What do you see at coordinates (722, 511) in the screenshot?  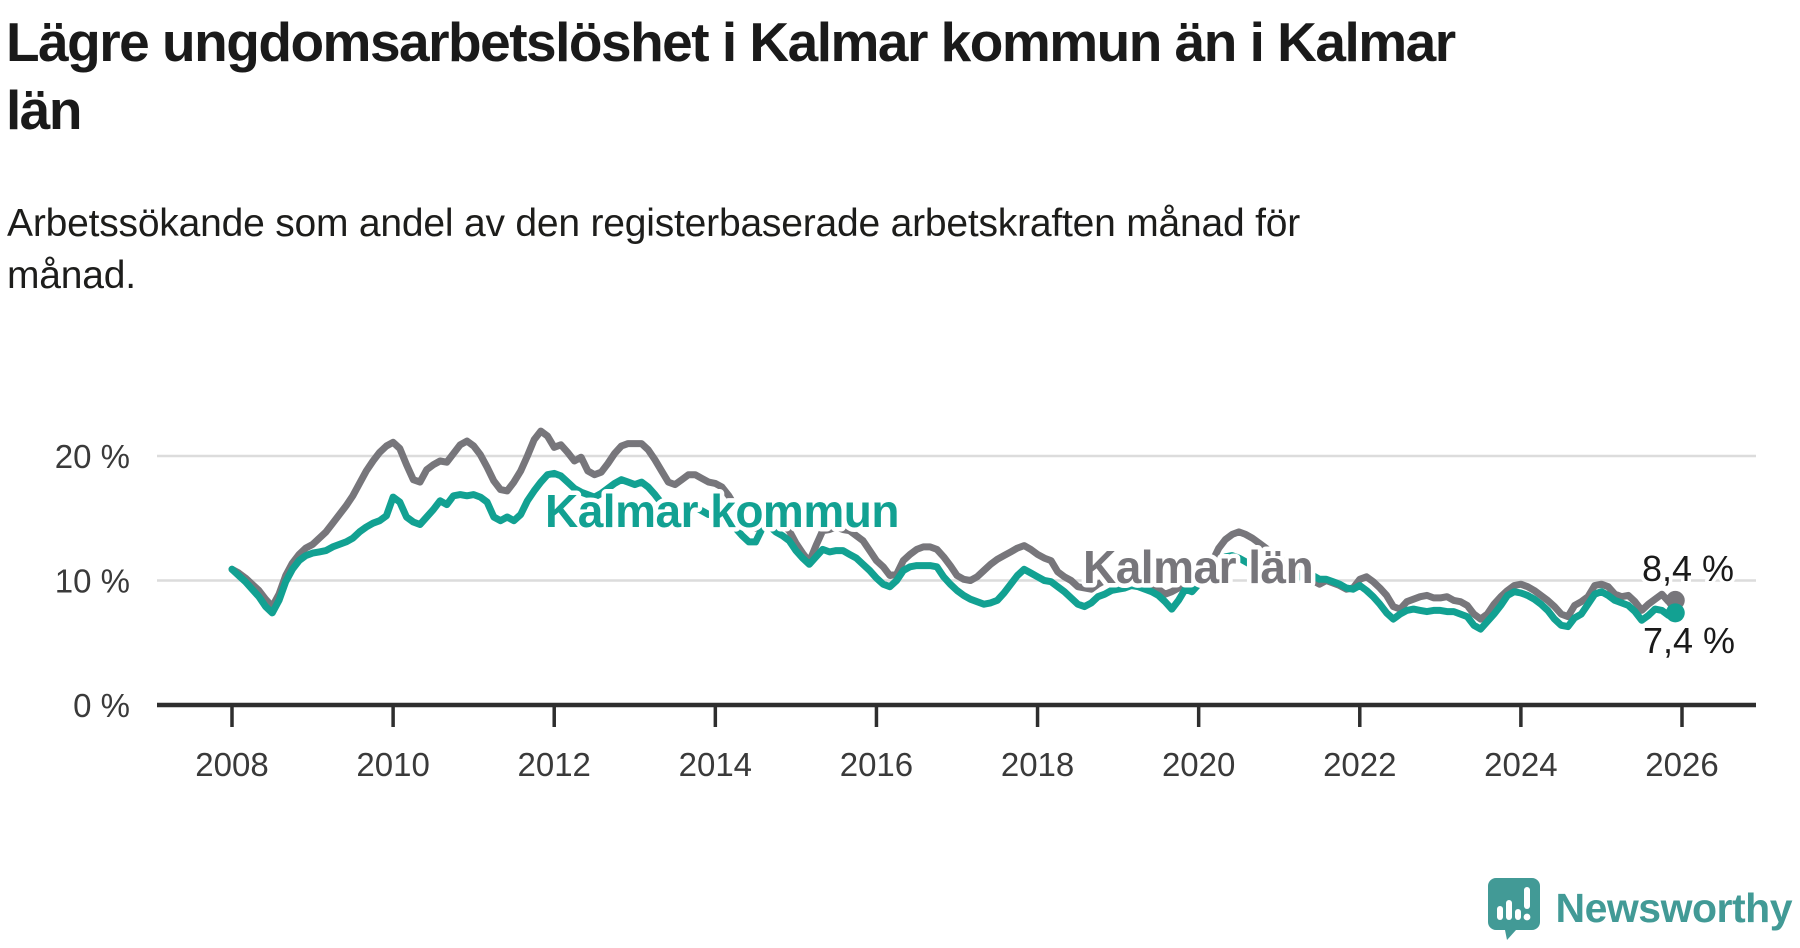 I see `series-label-kalmar-kommun: Kalmar kommun` at bounding box center [722, 511].